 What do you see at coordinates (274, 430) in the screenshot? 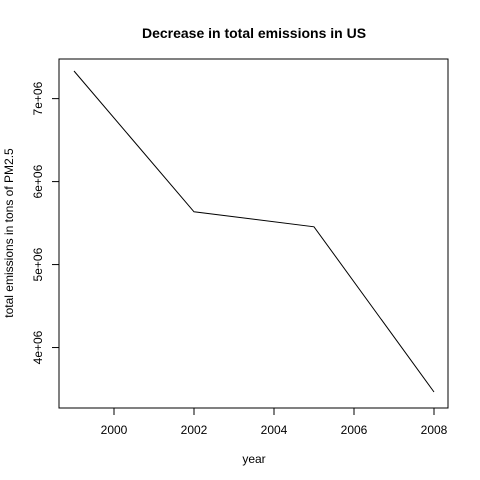
I see `x-tick-label: 2004` at bounding box center [274, 430].